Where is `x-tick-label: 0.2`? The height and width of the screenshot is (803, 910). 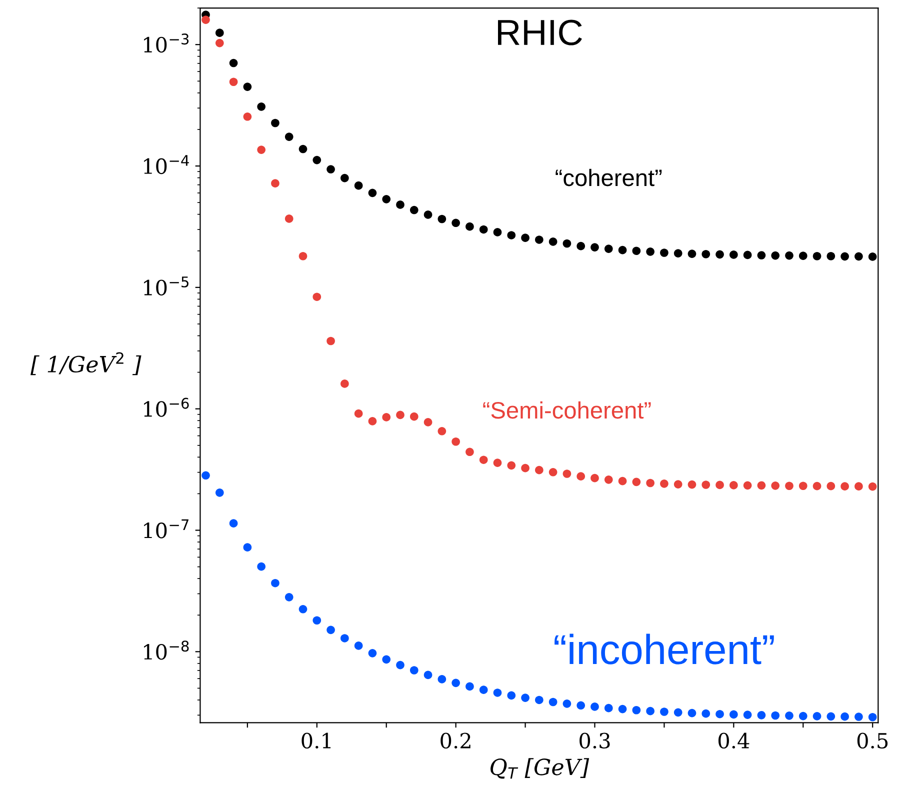 x-tick-label: 0.2 is located at coordinates (455, 740).